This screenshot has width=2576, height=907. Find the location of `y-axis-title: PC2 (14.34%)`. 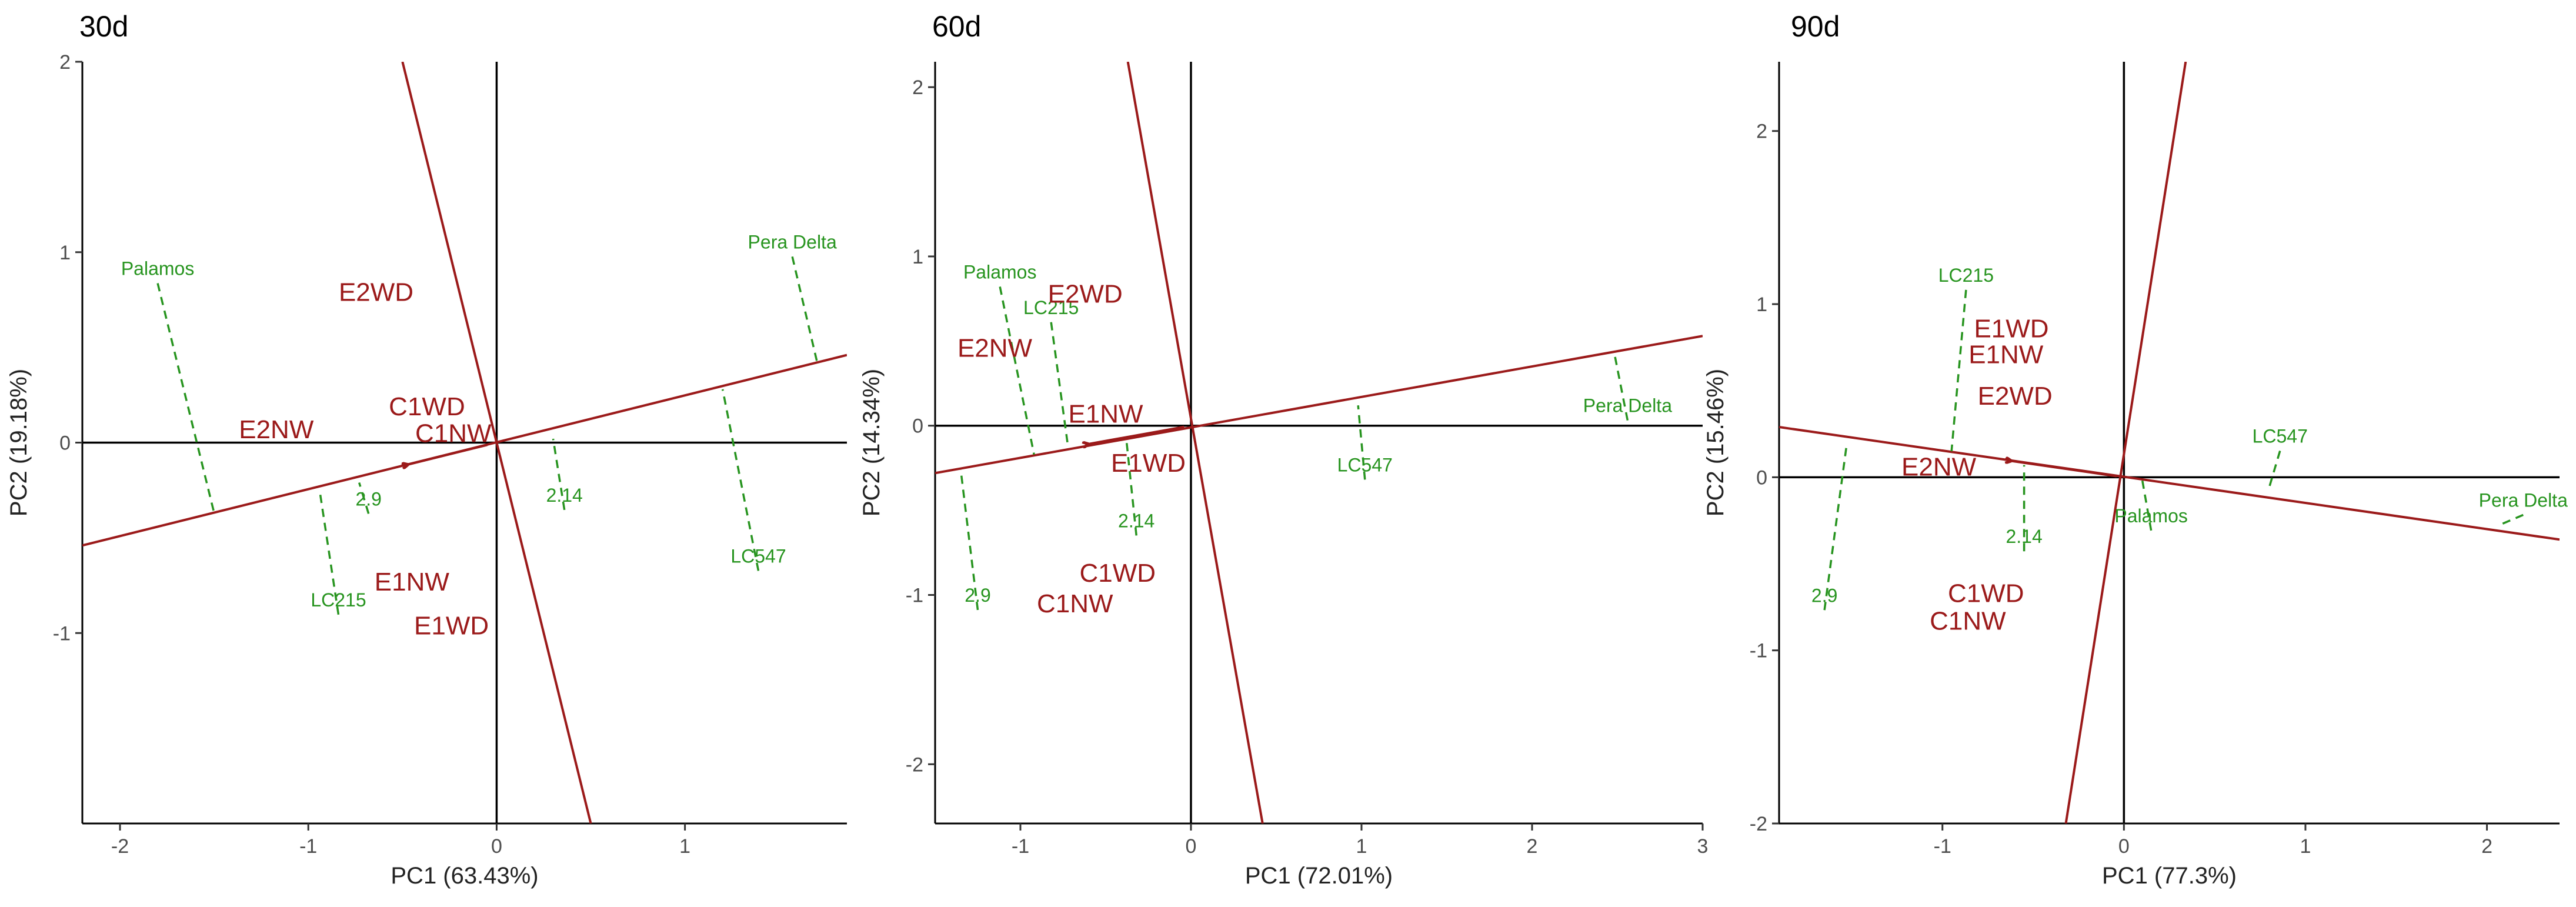

y-axis-title: PC2 (14.34%) is located at coordinates (872, 442).